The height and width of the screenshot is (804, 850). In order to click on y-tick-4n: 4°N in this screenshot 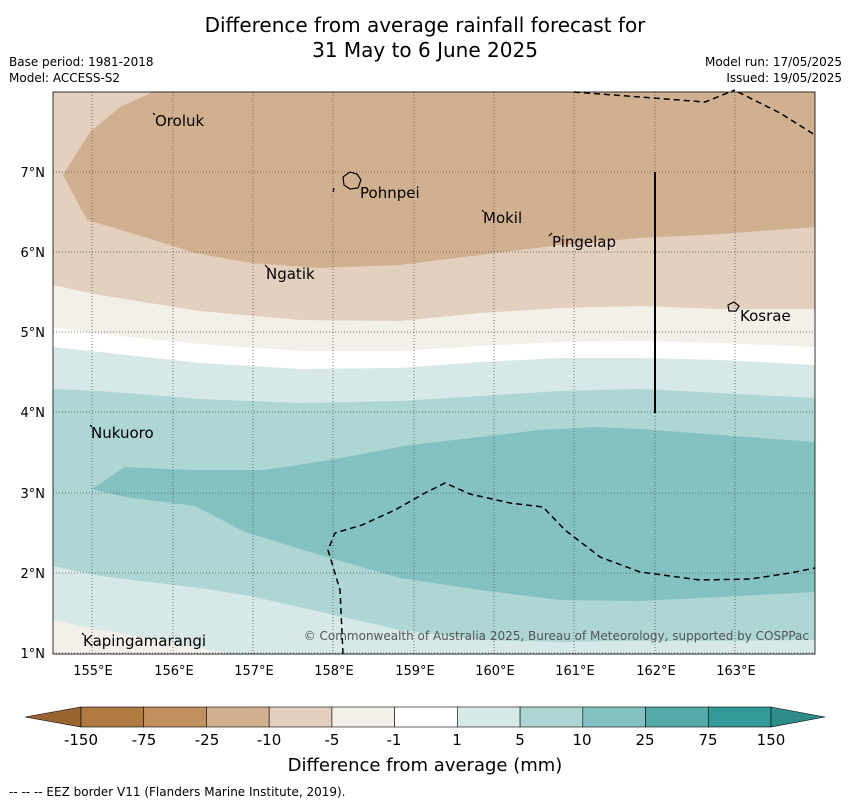, I will do `click(33, 413)`.